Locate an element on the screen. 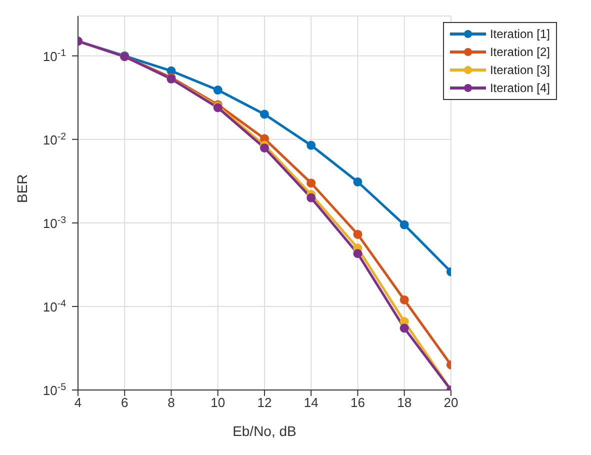 The width and height of the screenshot is (591, 455). y-tick-label: 10$^{-2}$ is located at coordinates (54, 139).